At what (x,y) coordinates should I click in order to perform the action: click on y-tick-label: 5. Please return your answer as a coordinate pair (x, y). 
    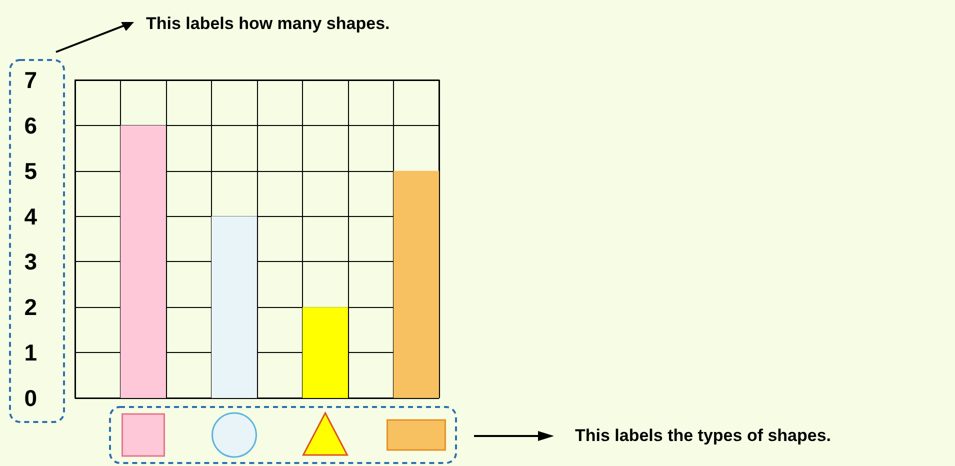
    Looking at the image, I should click on (31, 171).